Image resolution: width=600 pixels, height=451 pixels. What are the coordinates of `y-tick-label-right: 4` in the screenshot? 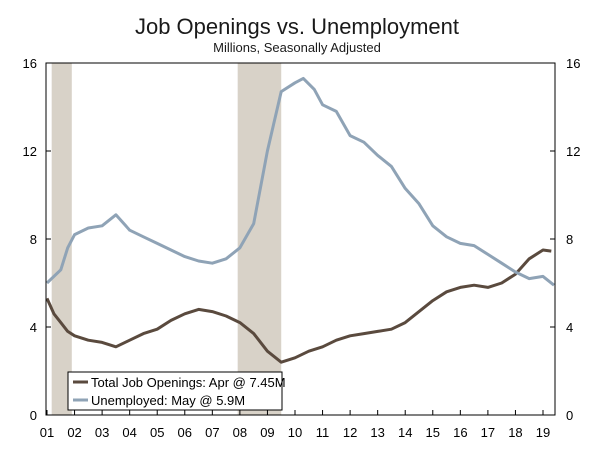 It's located at (569, 327).